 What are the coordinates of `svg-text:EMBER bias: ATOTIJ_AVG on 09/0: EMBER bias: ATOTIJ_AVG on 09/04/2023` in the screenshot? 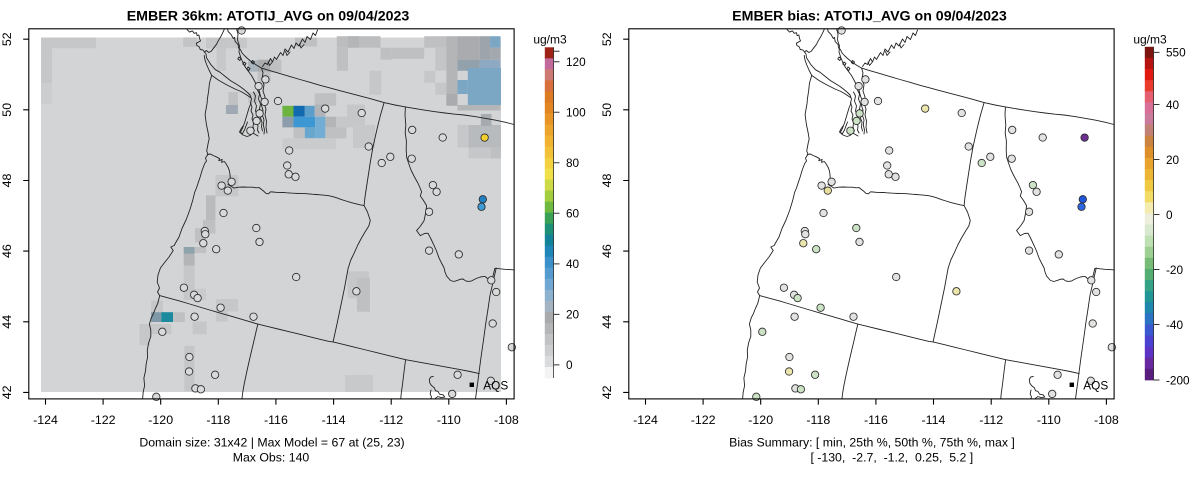 It's located at (869, 17).